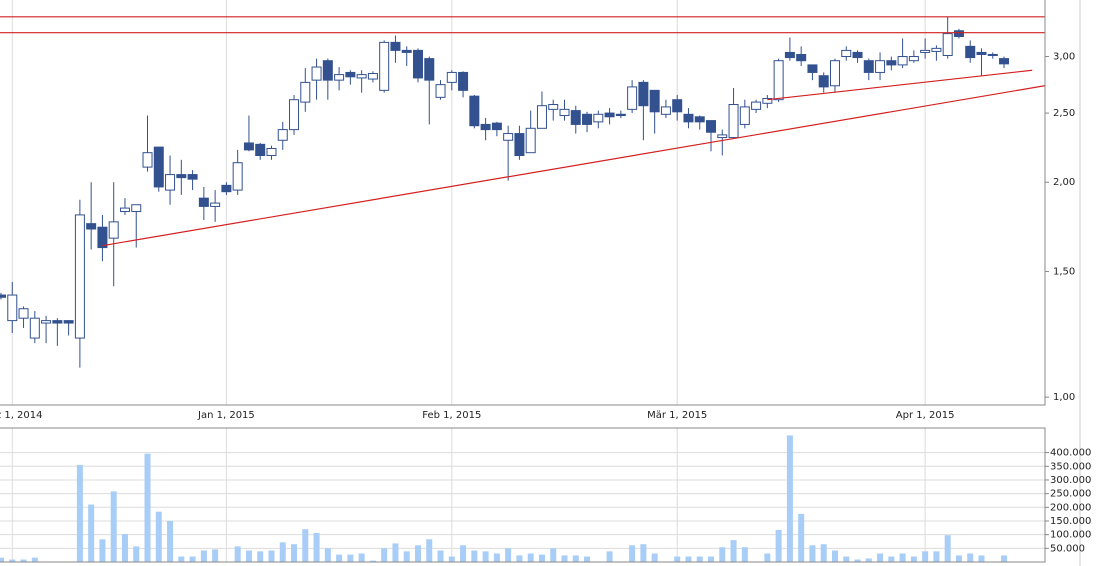 The height and width of the screenshot is (566, 1099). Describe the element at coordinates (1064, 182) in the screenshot. I see `y-tick-label: 2,00` at that location.